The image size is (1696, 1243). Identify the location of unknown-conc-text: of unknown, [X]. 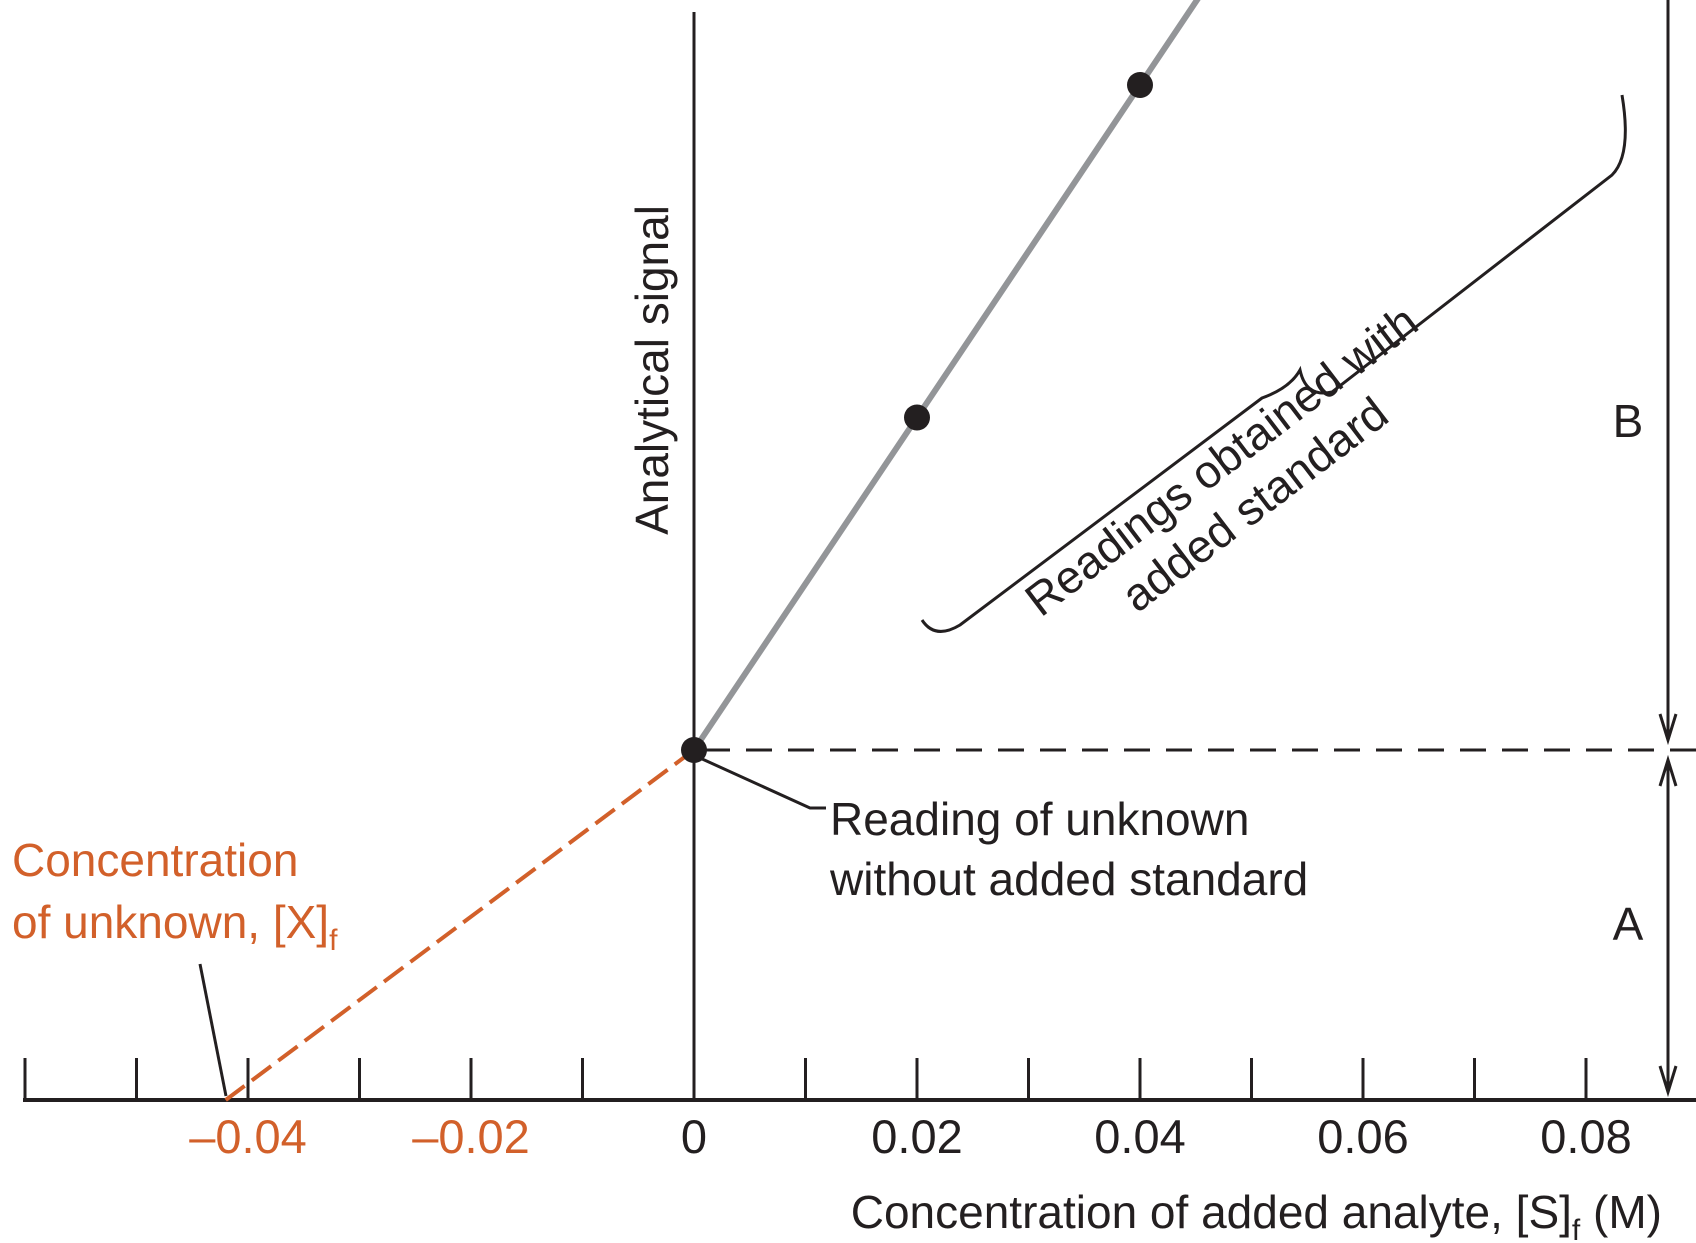
(170, 922).